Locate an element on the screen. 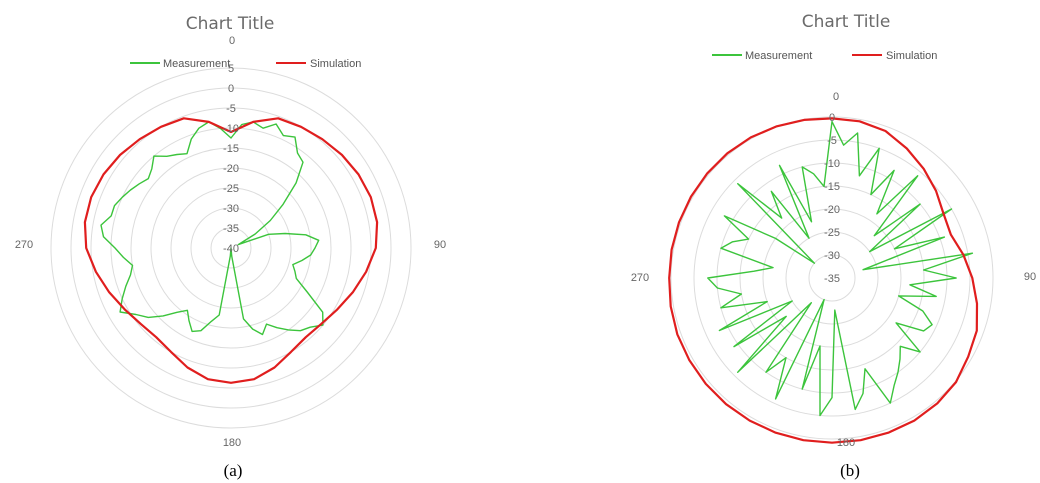 The width and height of the screenshot is (1040, 483). chart-a-title: Chart Title is located at coordinates (230, 24).